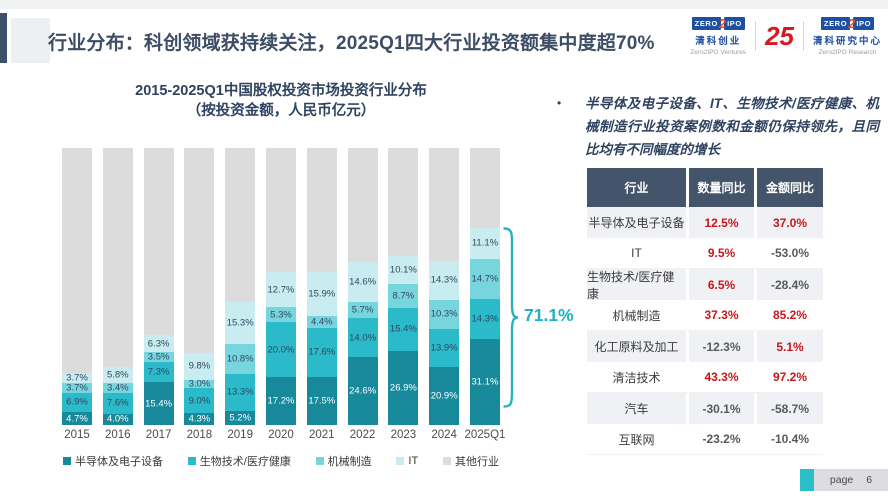 Image resolution: width=888 pixels, height=500 pixels. Describe the element at coordinates (807, 480) in the screenshot. I see `page-accent-square` at that location.